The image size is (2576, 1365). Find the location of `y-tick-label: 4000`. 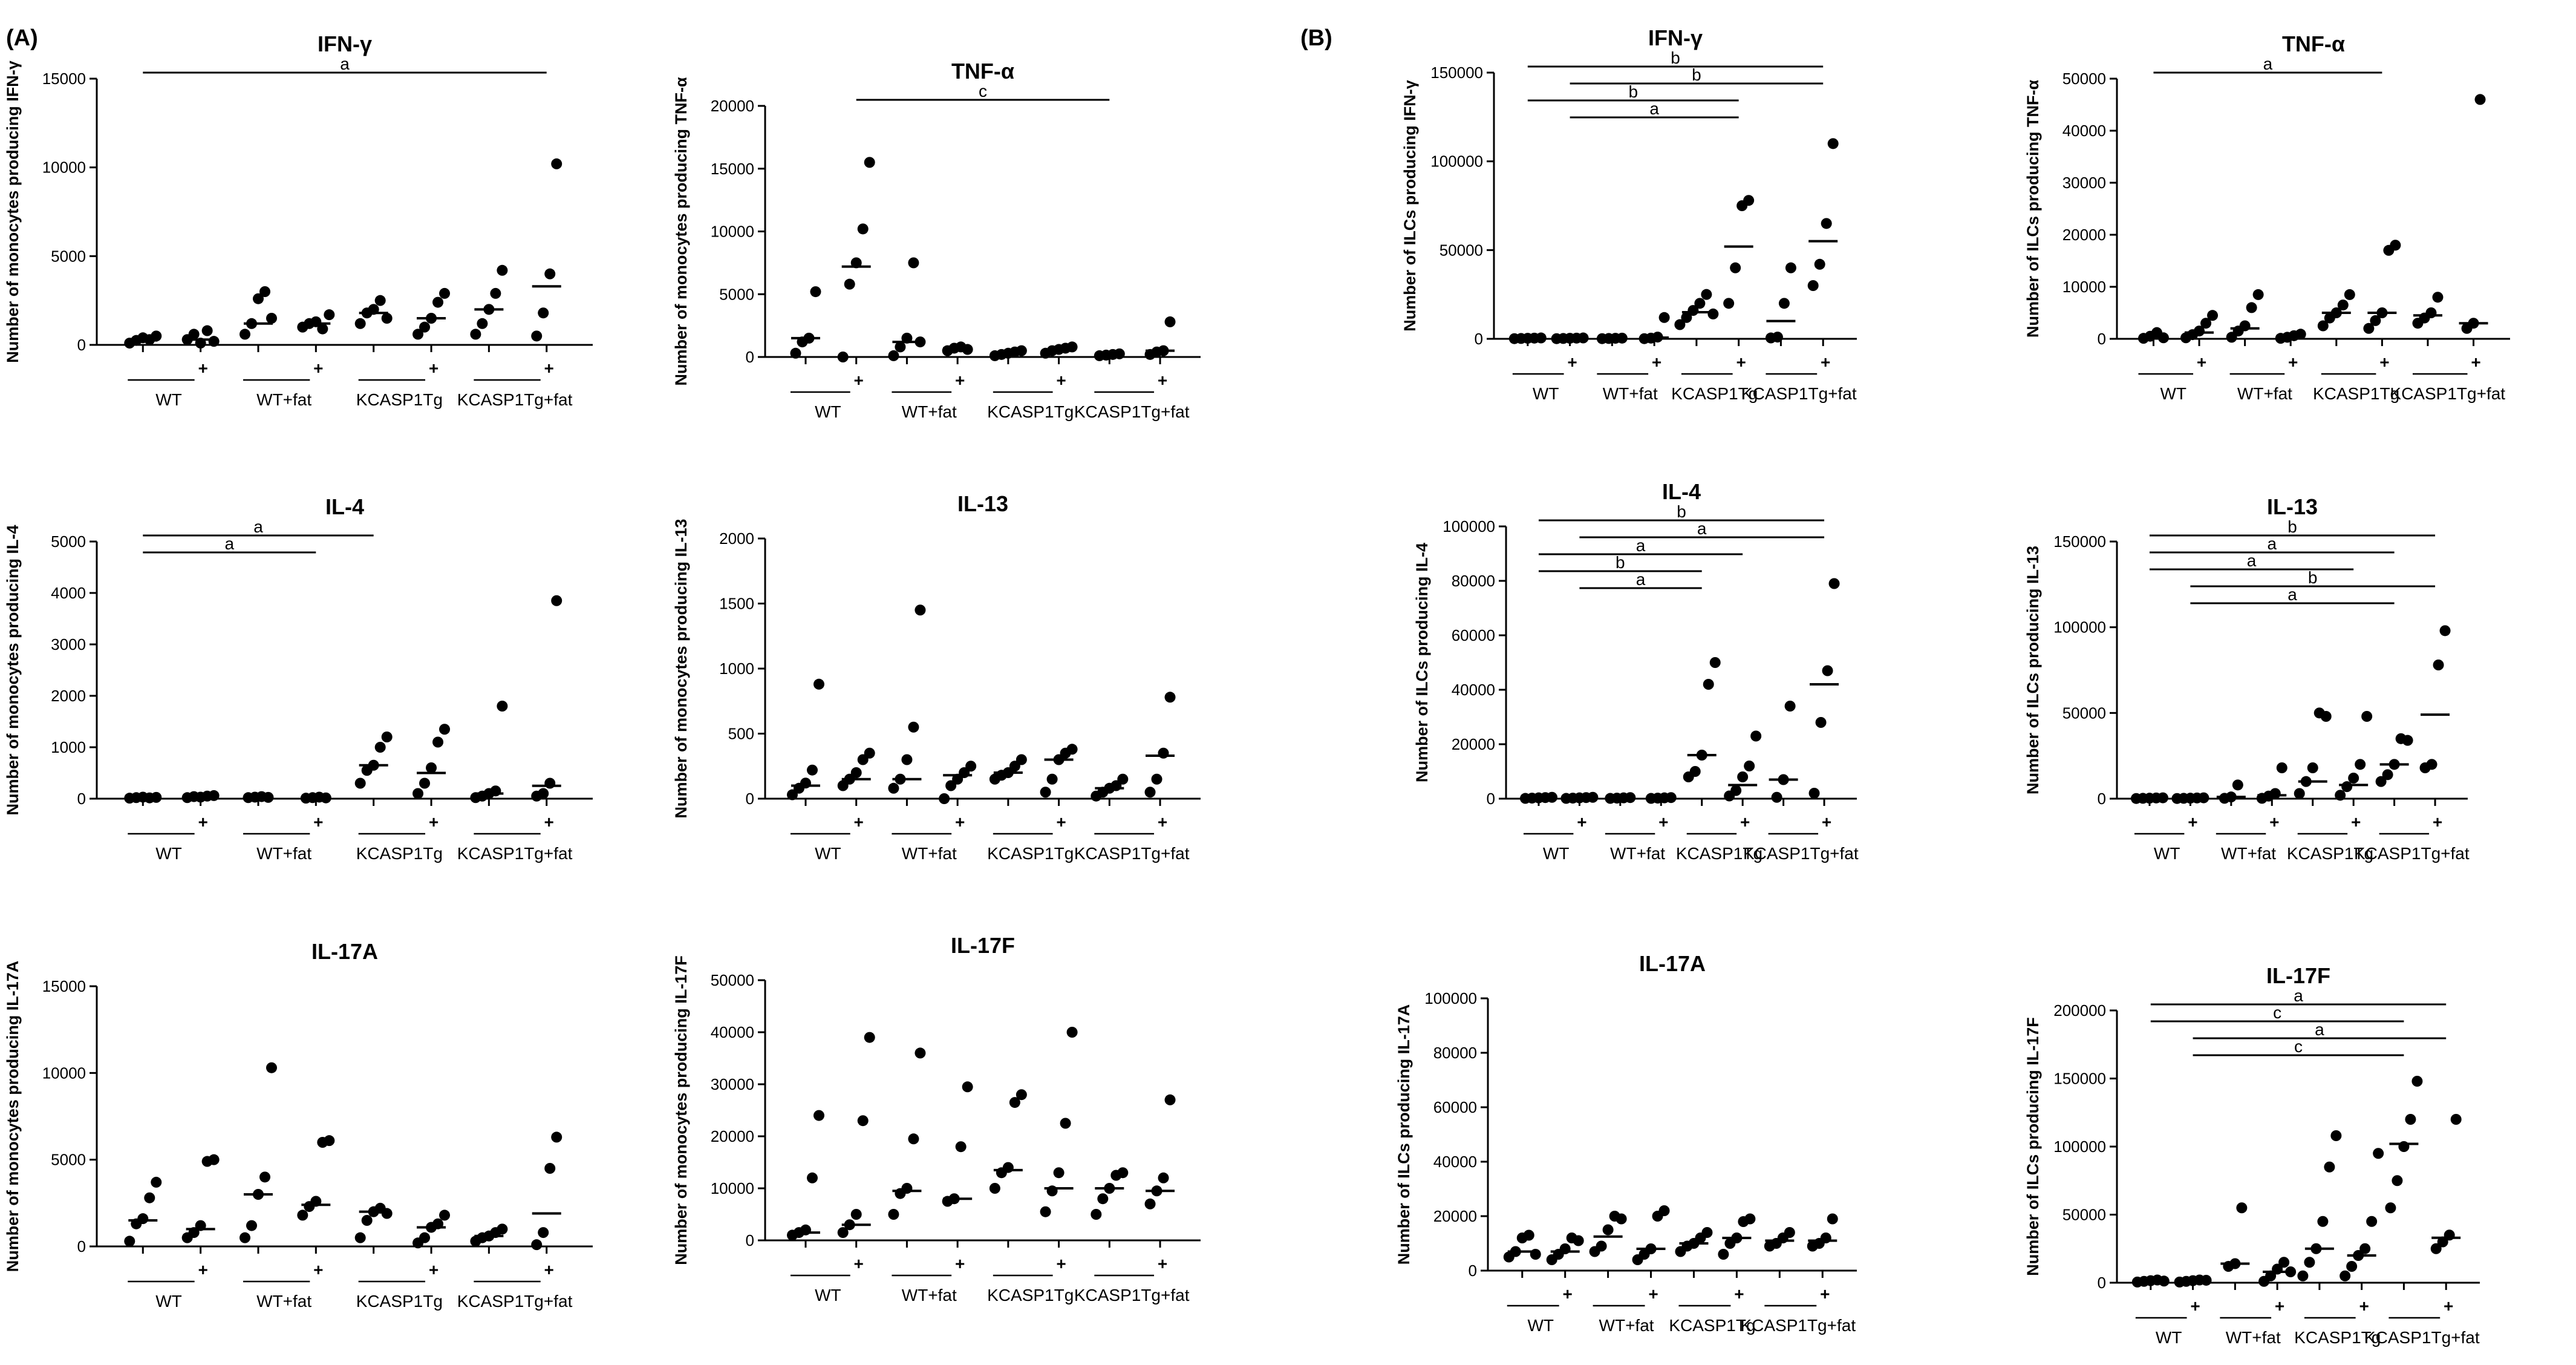

y-tick-label: 4000 is located at coordinates (68, 593).